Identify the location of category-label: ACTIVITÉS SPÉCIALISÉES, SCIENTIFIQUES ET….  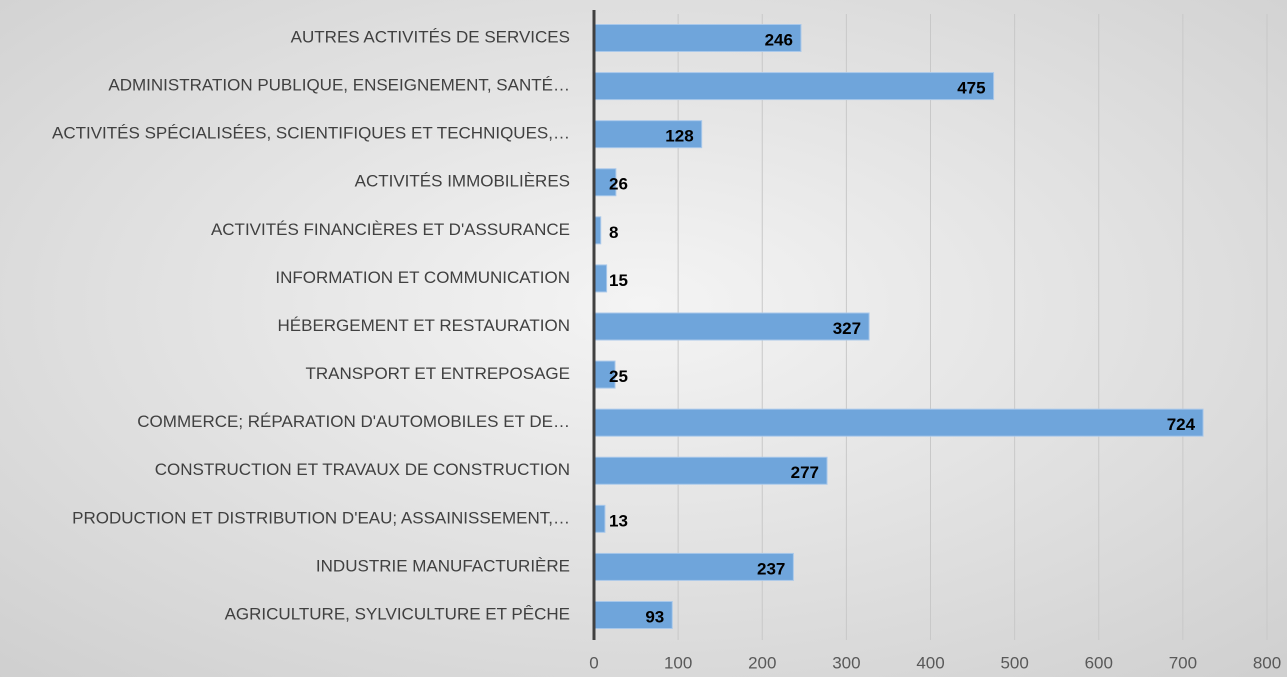
(311, 133).